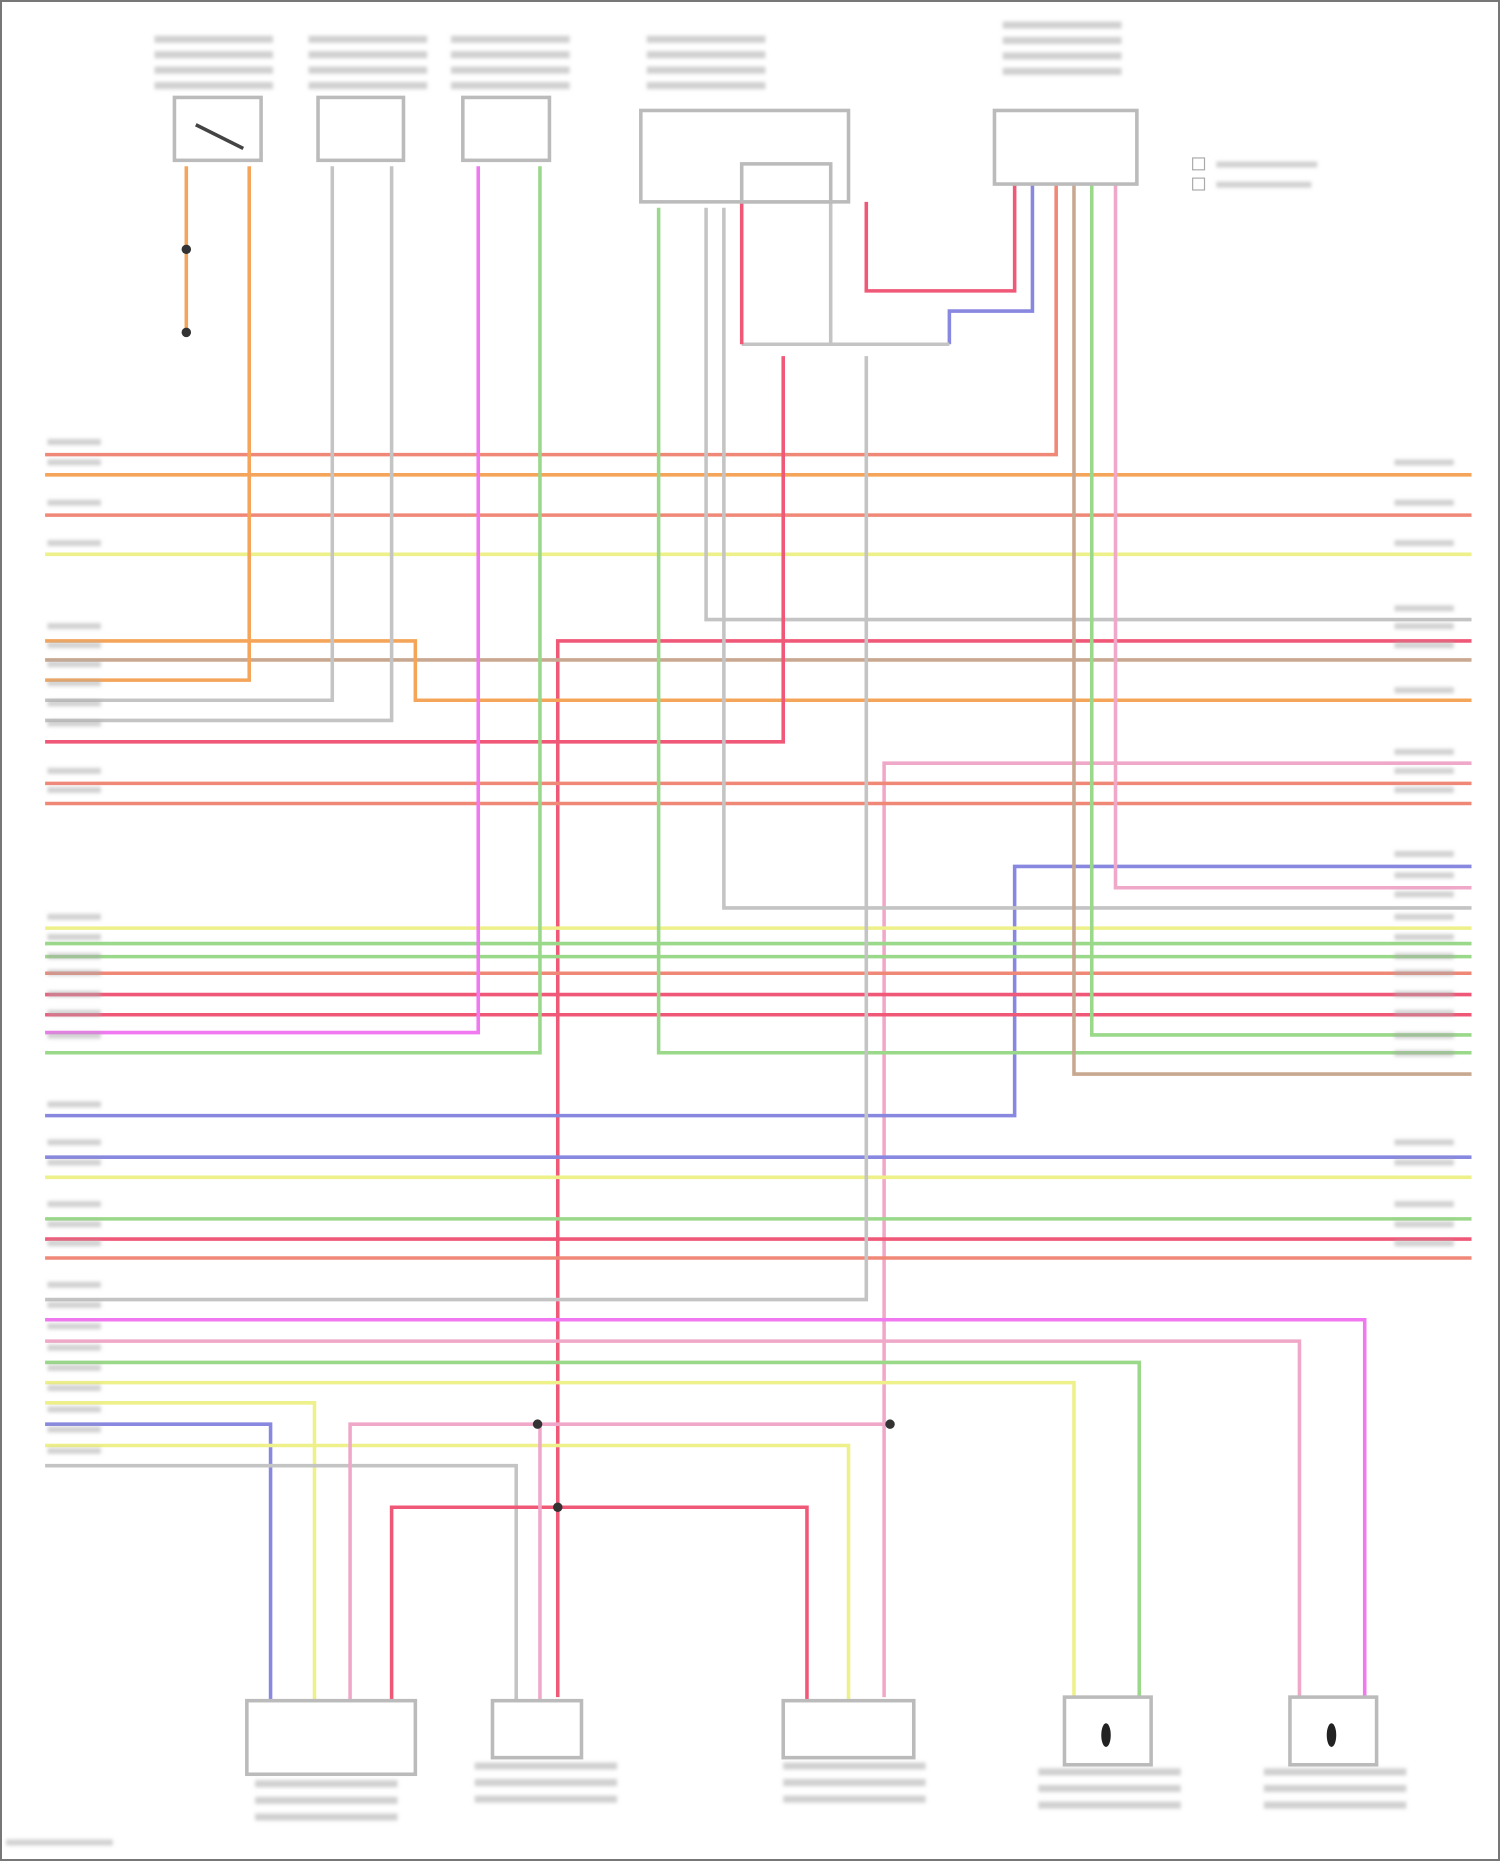  I want to click on wire-magenta, so click(263, 600).